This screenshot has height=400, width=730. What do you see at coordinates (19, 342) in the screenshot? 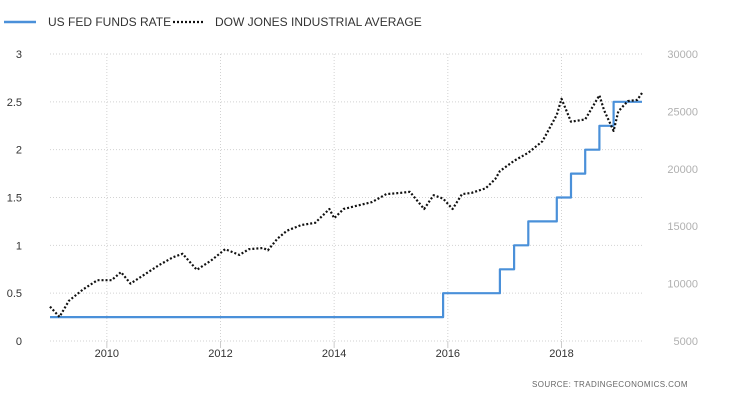
I see `y-left-tick-label: 0` at bounding box center [19, 342].